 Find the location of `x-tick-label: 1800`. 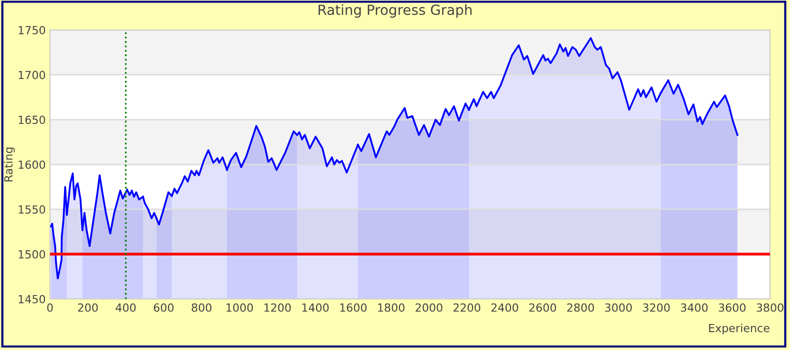

x-tick-label: 1800 is located at coordinates (391, 307).